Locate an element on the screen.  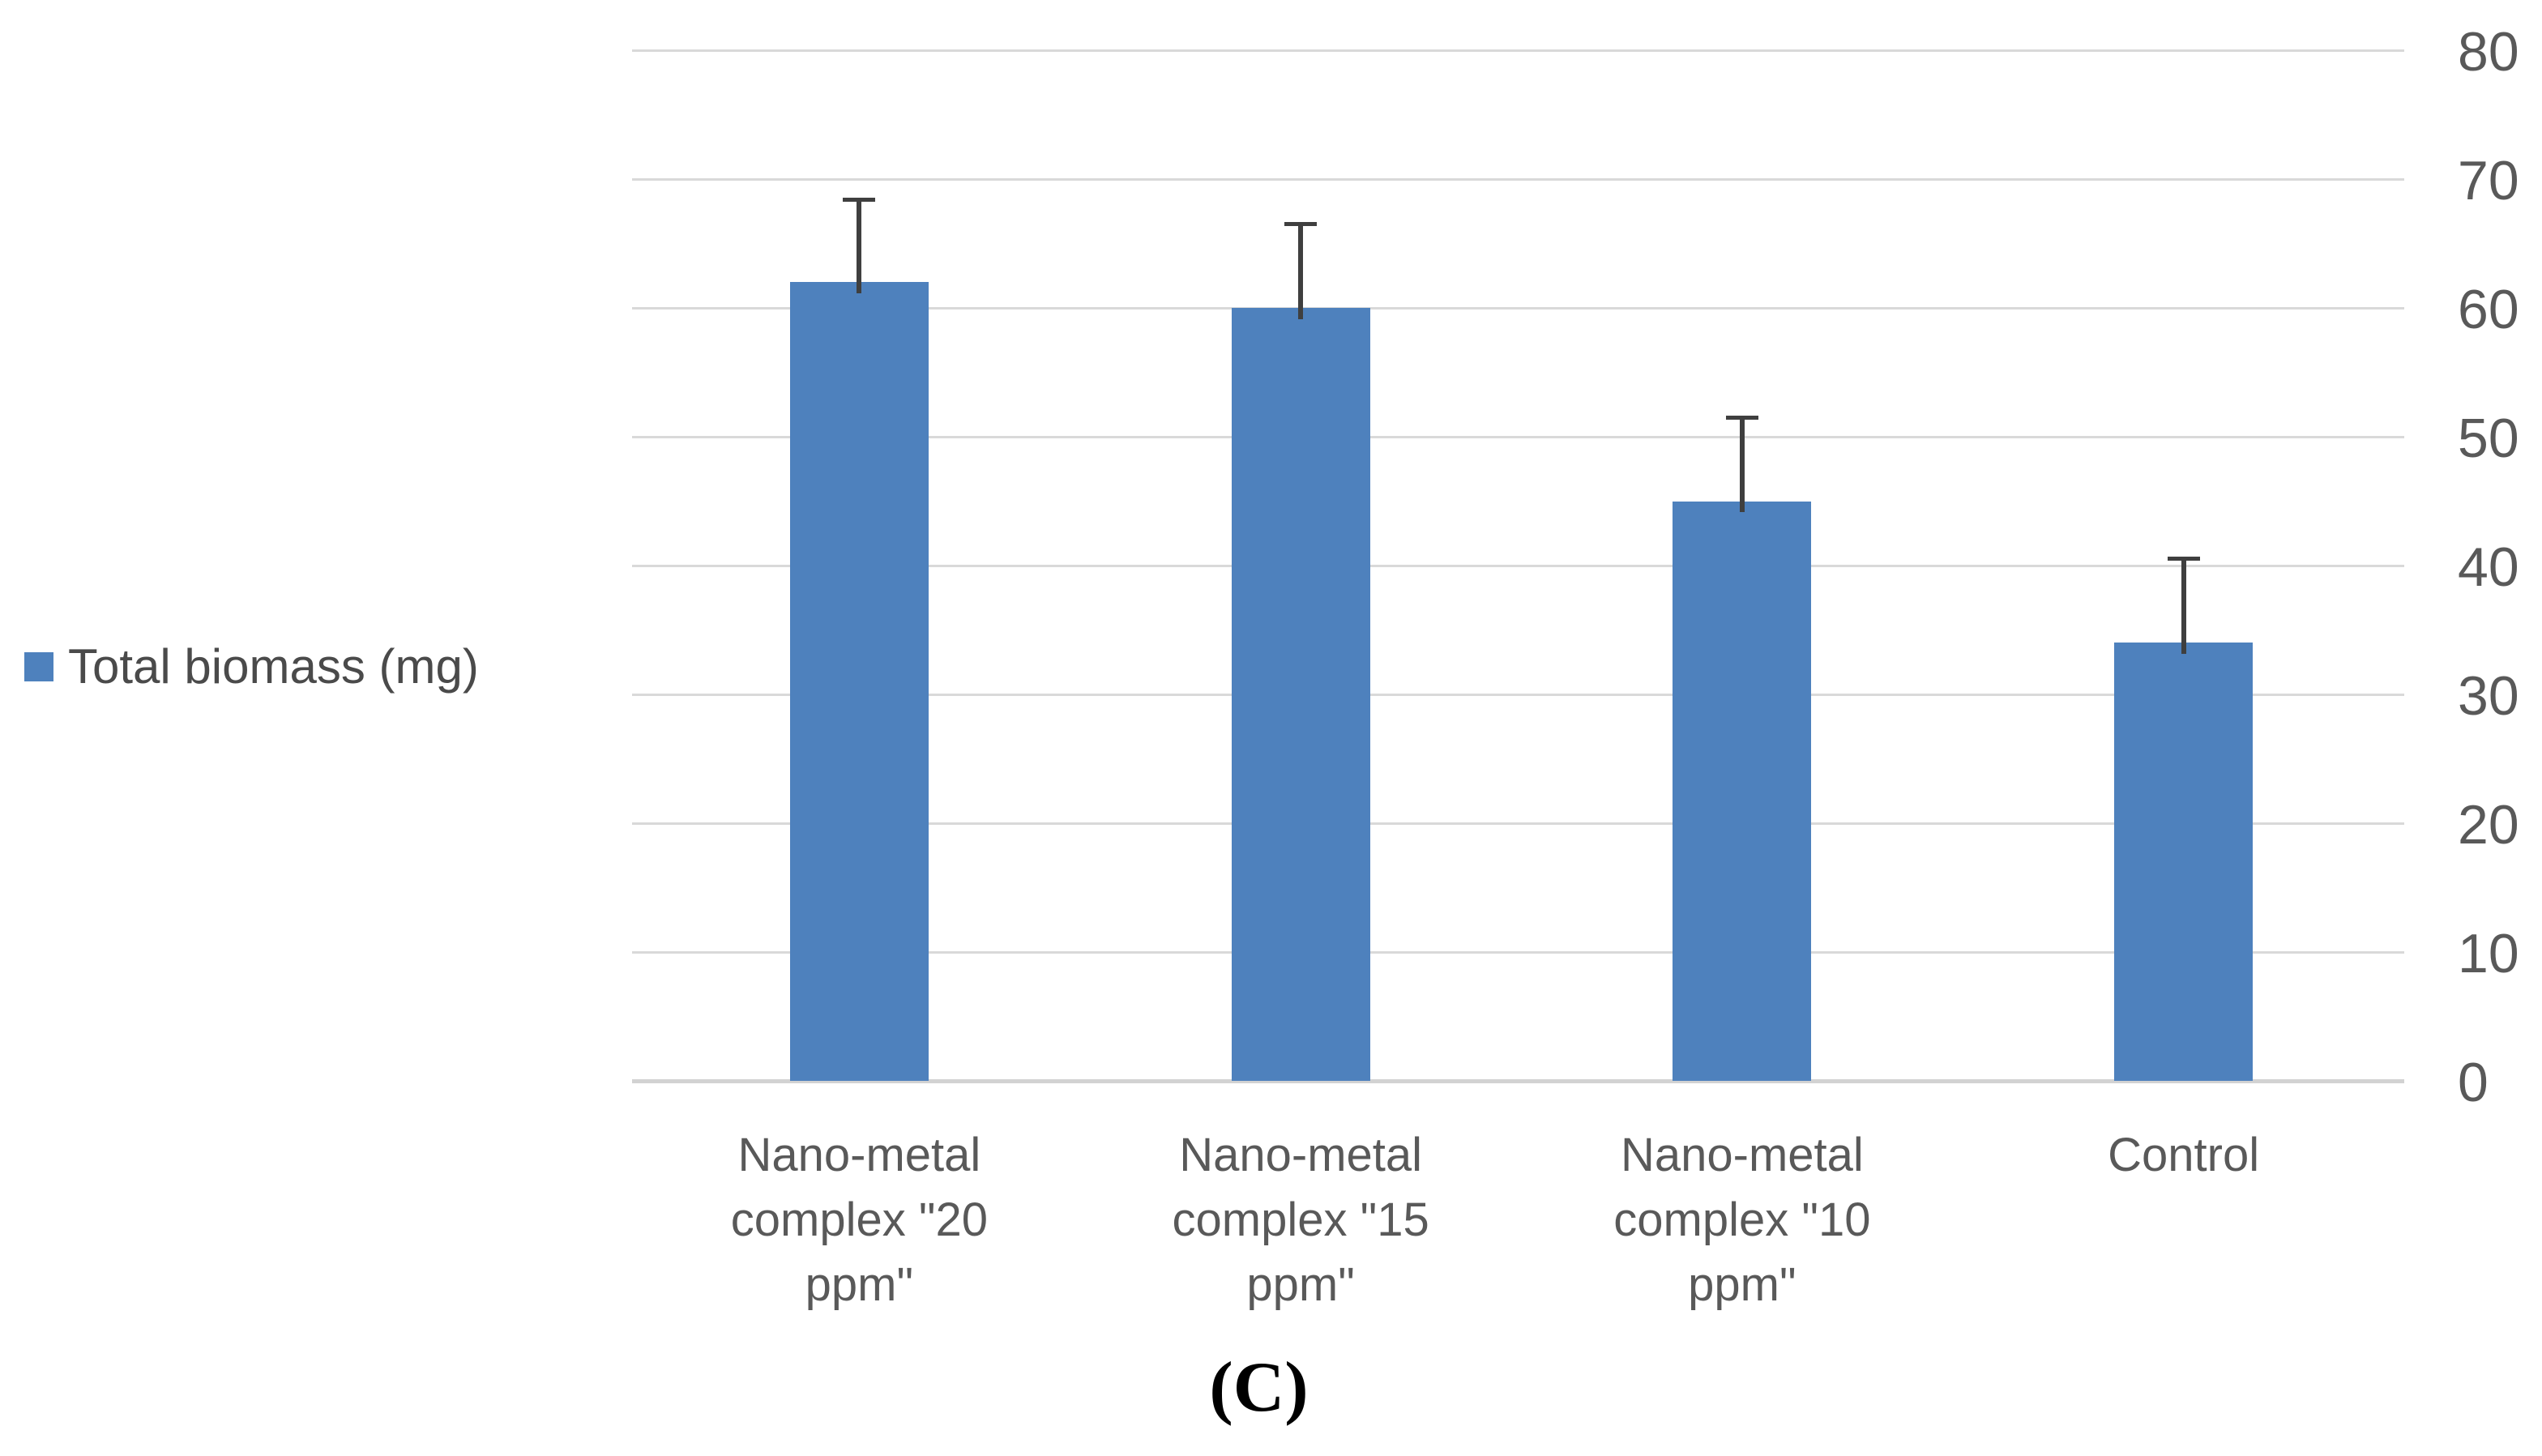
y-tick-label: 0 is located at coordinates (2474, 1083).